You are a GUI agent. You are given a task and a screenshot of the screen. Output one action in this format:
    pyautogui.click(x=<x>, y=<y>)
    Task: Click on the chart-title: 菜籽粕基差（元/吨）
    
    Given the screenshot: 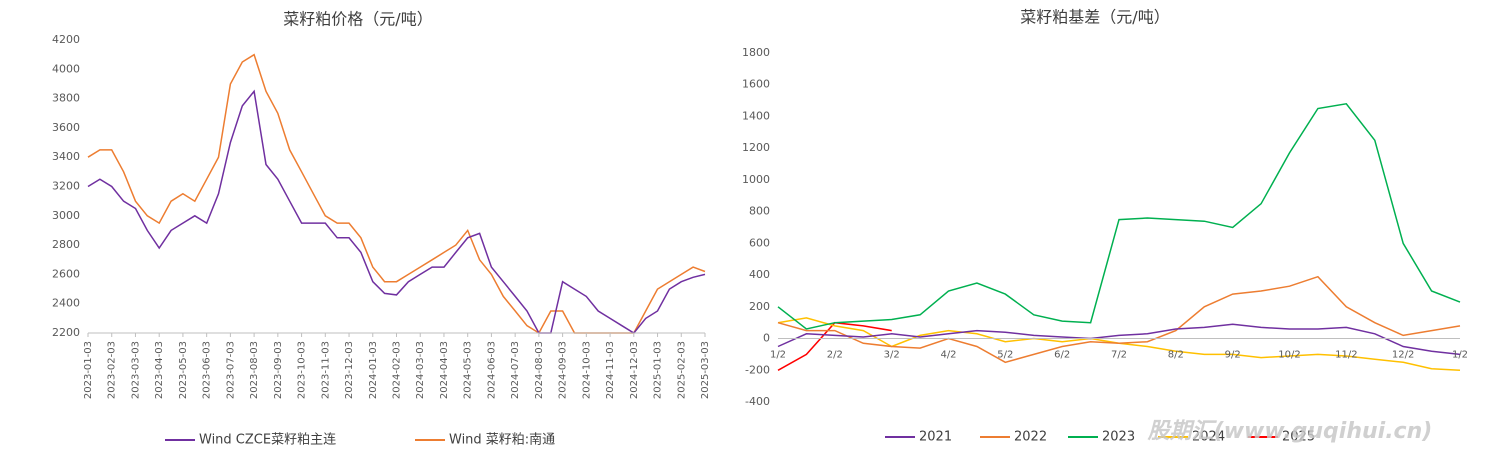 What is the action you would take?
    pyautogui.click(x=1094, y=17)
    